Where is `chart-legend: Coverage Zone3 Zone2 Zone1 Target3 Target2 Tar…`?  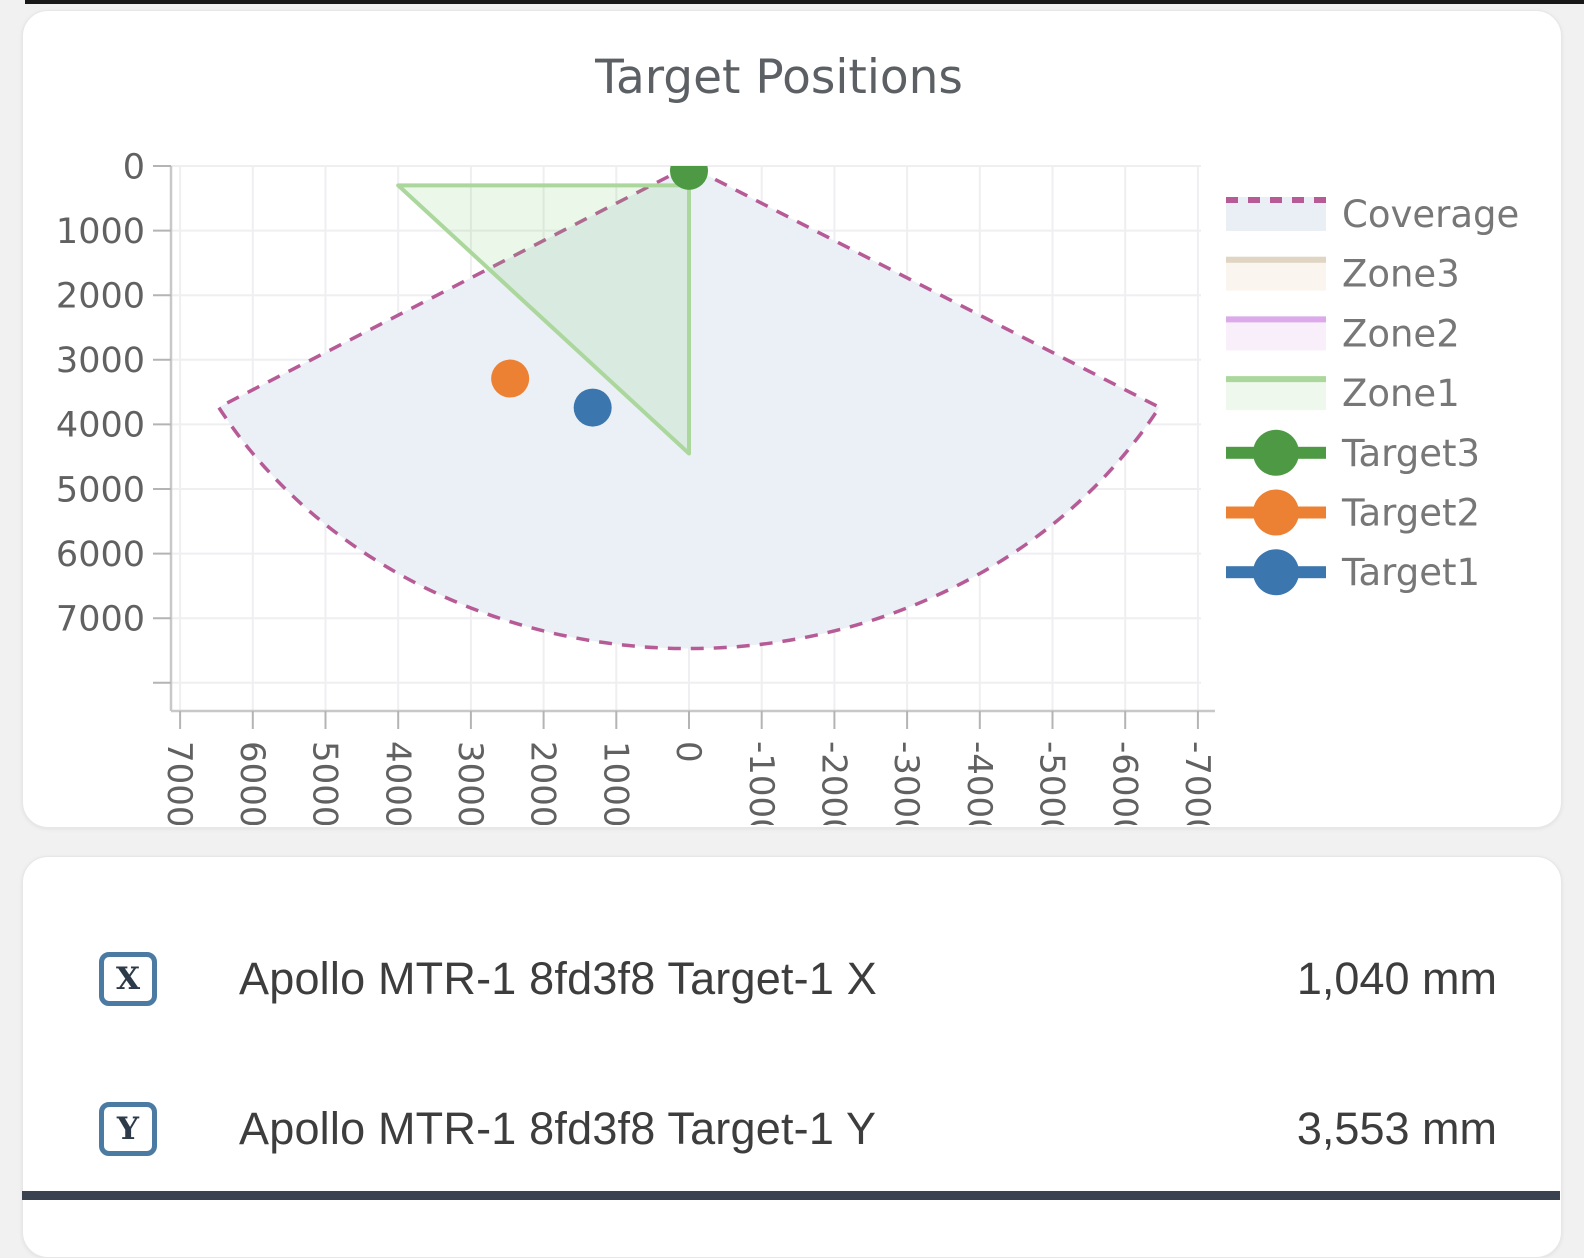 chart-legend: Coverage Zone3 Zone2 Zone1 Target3 Target2 Tar… is located at coordinates (1372, 394).